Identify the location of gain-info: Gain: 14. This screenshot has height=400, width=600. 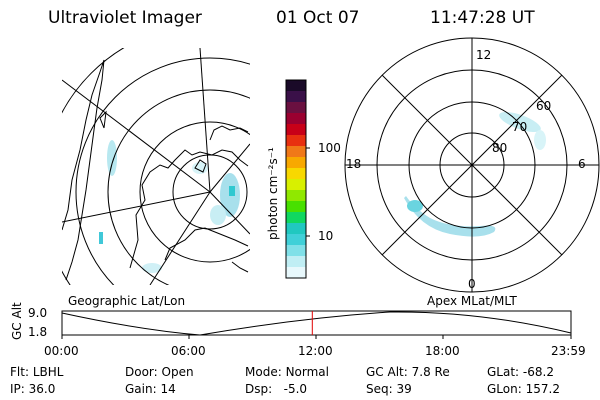
(150, 389).